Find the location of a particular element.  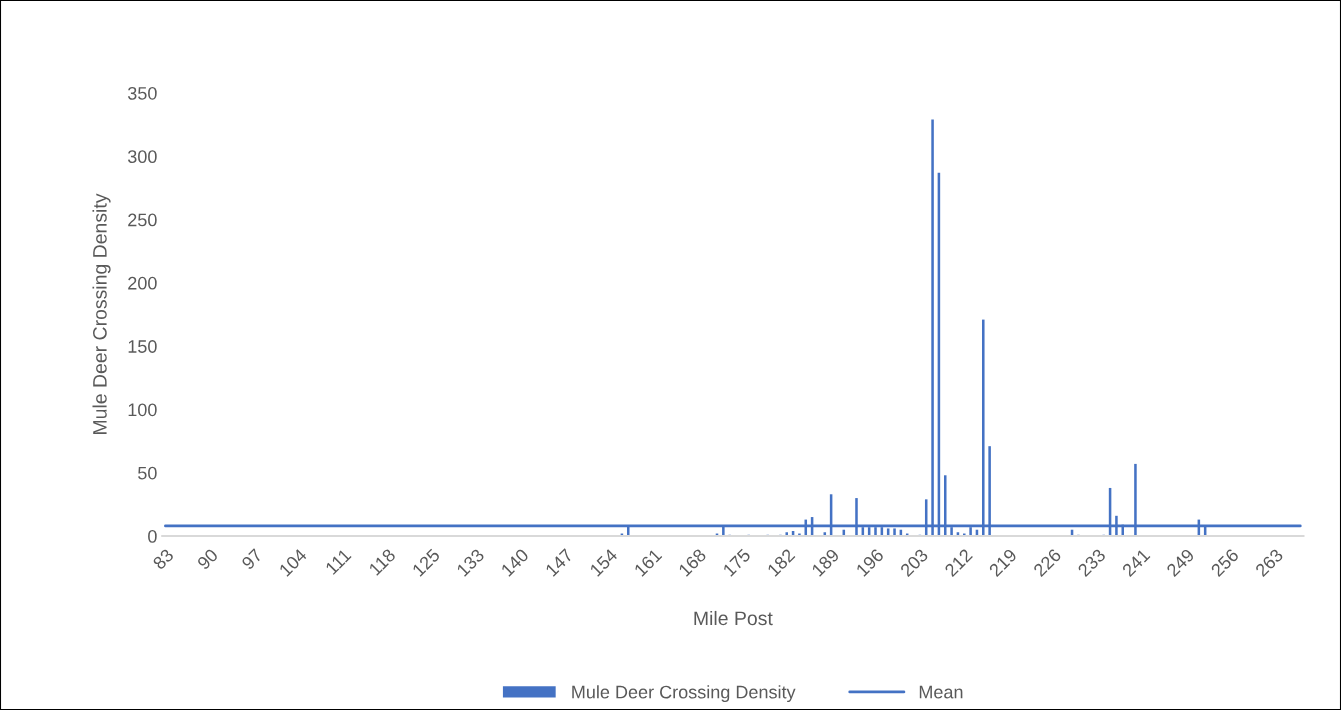

x-tick-label: 125 is located at coordinates (426, 562).